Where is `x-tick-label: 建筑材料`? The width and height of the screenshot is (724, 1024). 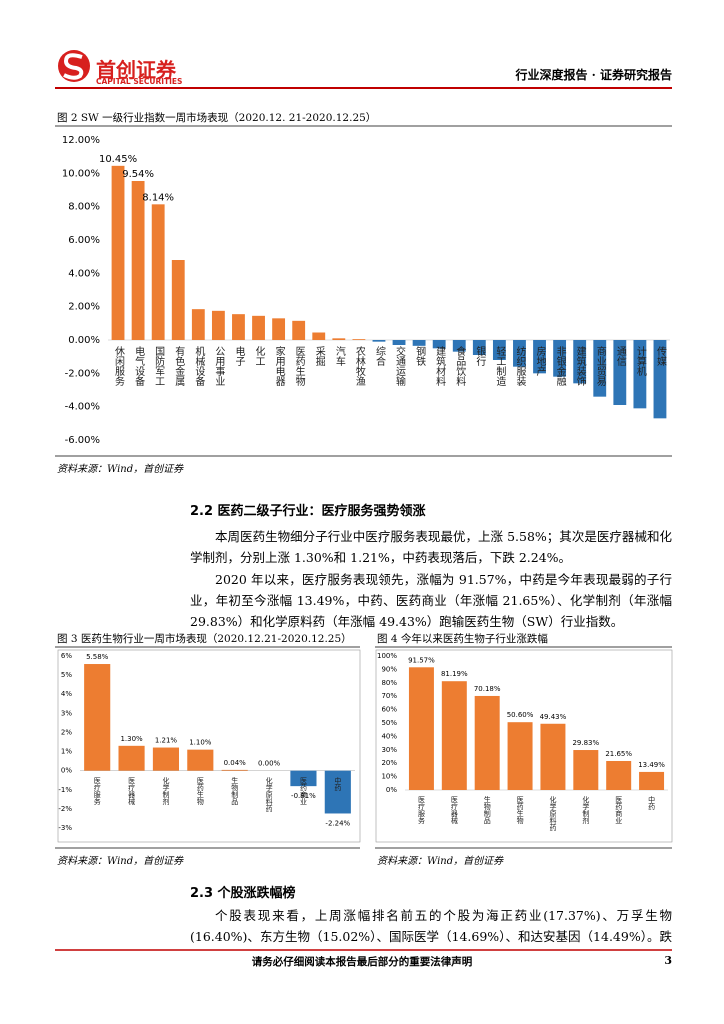 x-tick-label: 建筑材料 is located at coordinates (440, 366).